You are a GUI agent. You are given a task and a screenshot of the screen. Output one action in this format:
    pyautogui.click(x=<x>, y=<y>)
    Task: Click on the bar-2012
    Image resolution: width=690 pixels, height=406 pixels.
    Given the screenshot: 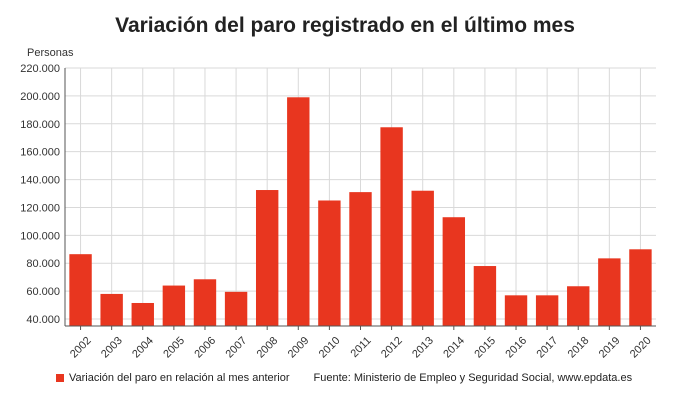 What is the action you would take?
    pyautogui.click(x=391, y=227)
    